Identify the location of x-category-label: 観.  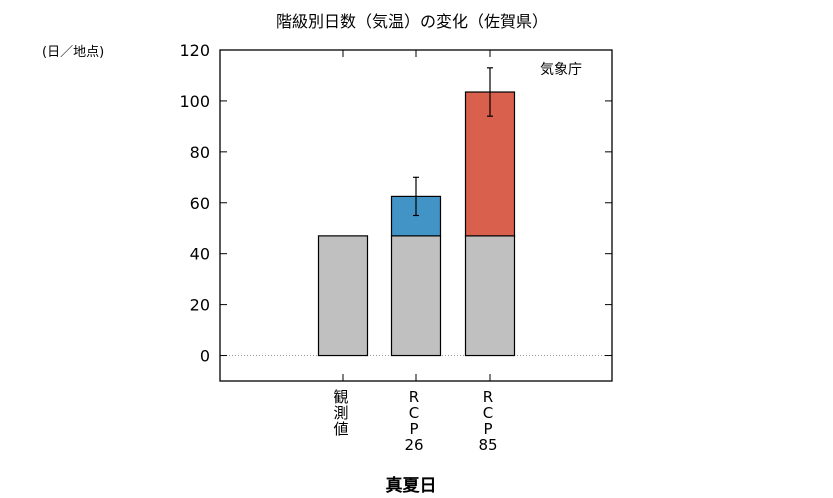
(340, 397).